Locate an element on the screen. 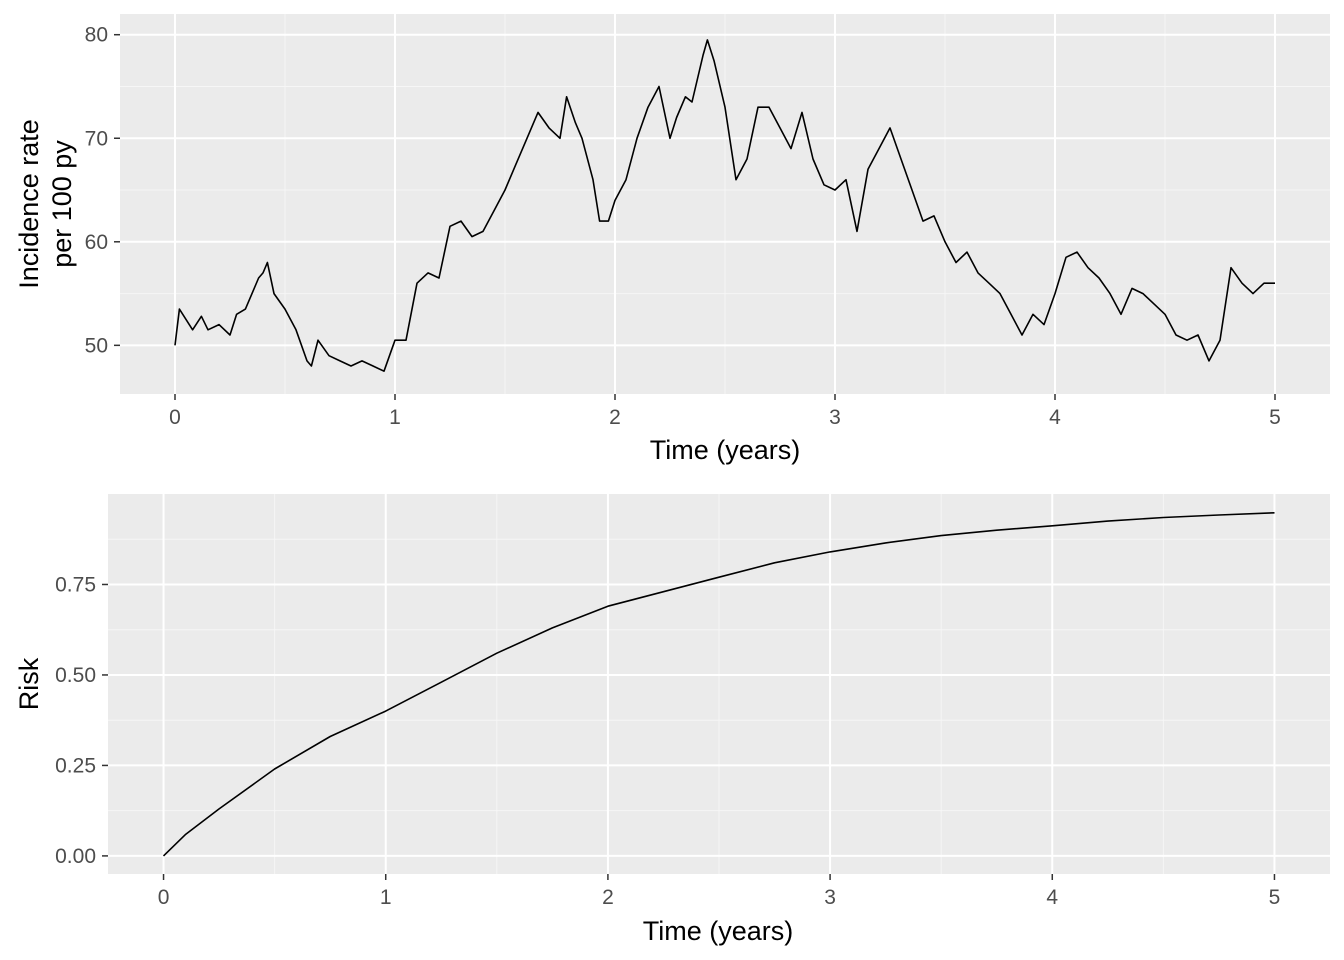 This screenshot has width=1344, height=960. incidence-x-tick-label: 0 is located at coordinates (175, 417).